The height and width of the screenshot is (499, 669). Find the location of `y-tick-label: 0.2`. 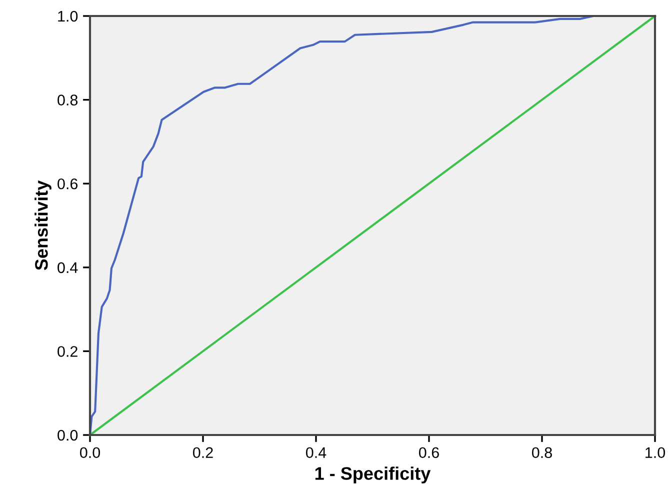

y-tick-label: 0.2 is located at coordinates (68, 351).